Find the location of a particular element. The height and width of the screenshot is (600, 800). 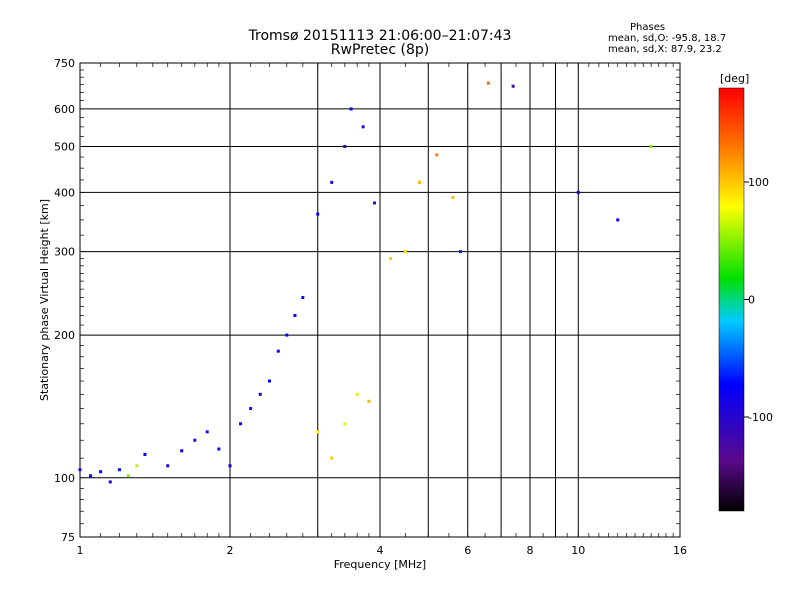

y-tick-label: 750 is located at coordinates (64, 63).